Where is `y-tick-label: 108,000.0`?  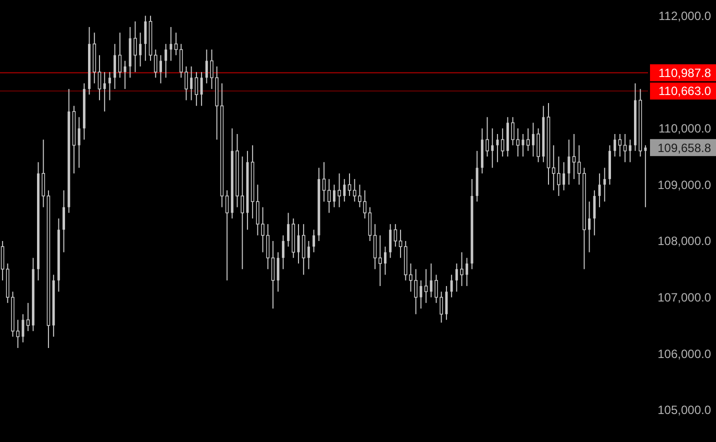 y-tick-label: 108,000.0 is located at coordinates (685, 241).